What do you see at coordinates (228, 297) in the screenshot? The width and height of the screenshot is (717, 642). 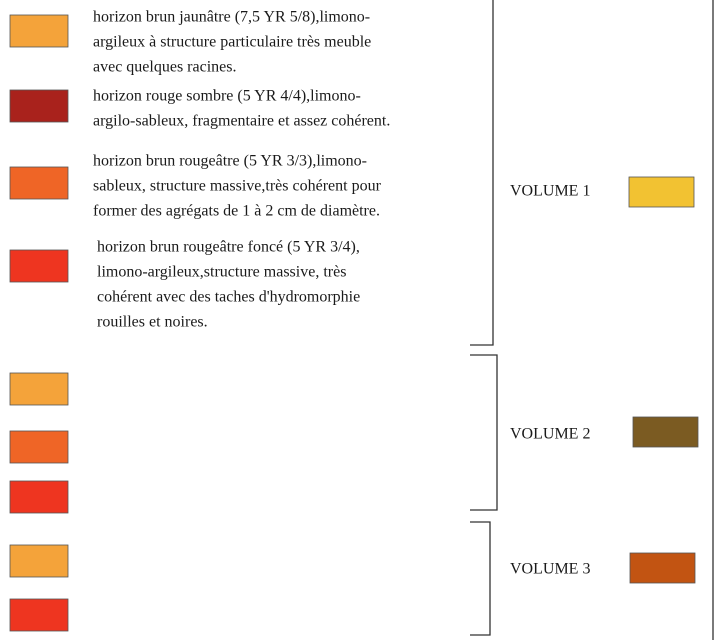 I see `horizon-description: cohérent avec des taches d'hydromorphie` at bounding box center [228, 297].